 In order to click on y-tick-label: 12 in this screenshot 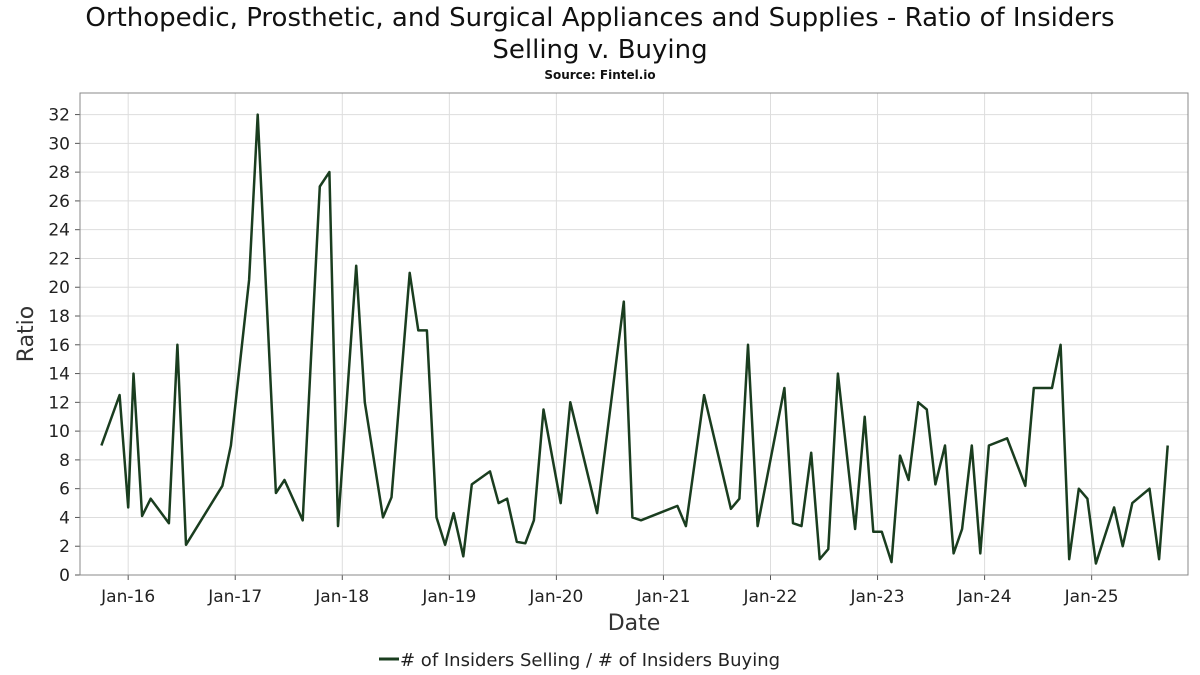, I will do `click(59, 403)`.